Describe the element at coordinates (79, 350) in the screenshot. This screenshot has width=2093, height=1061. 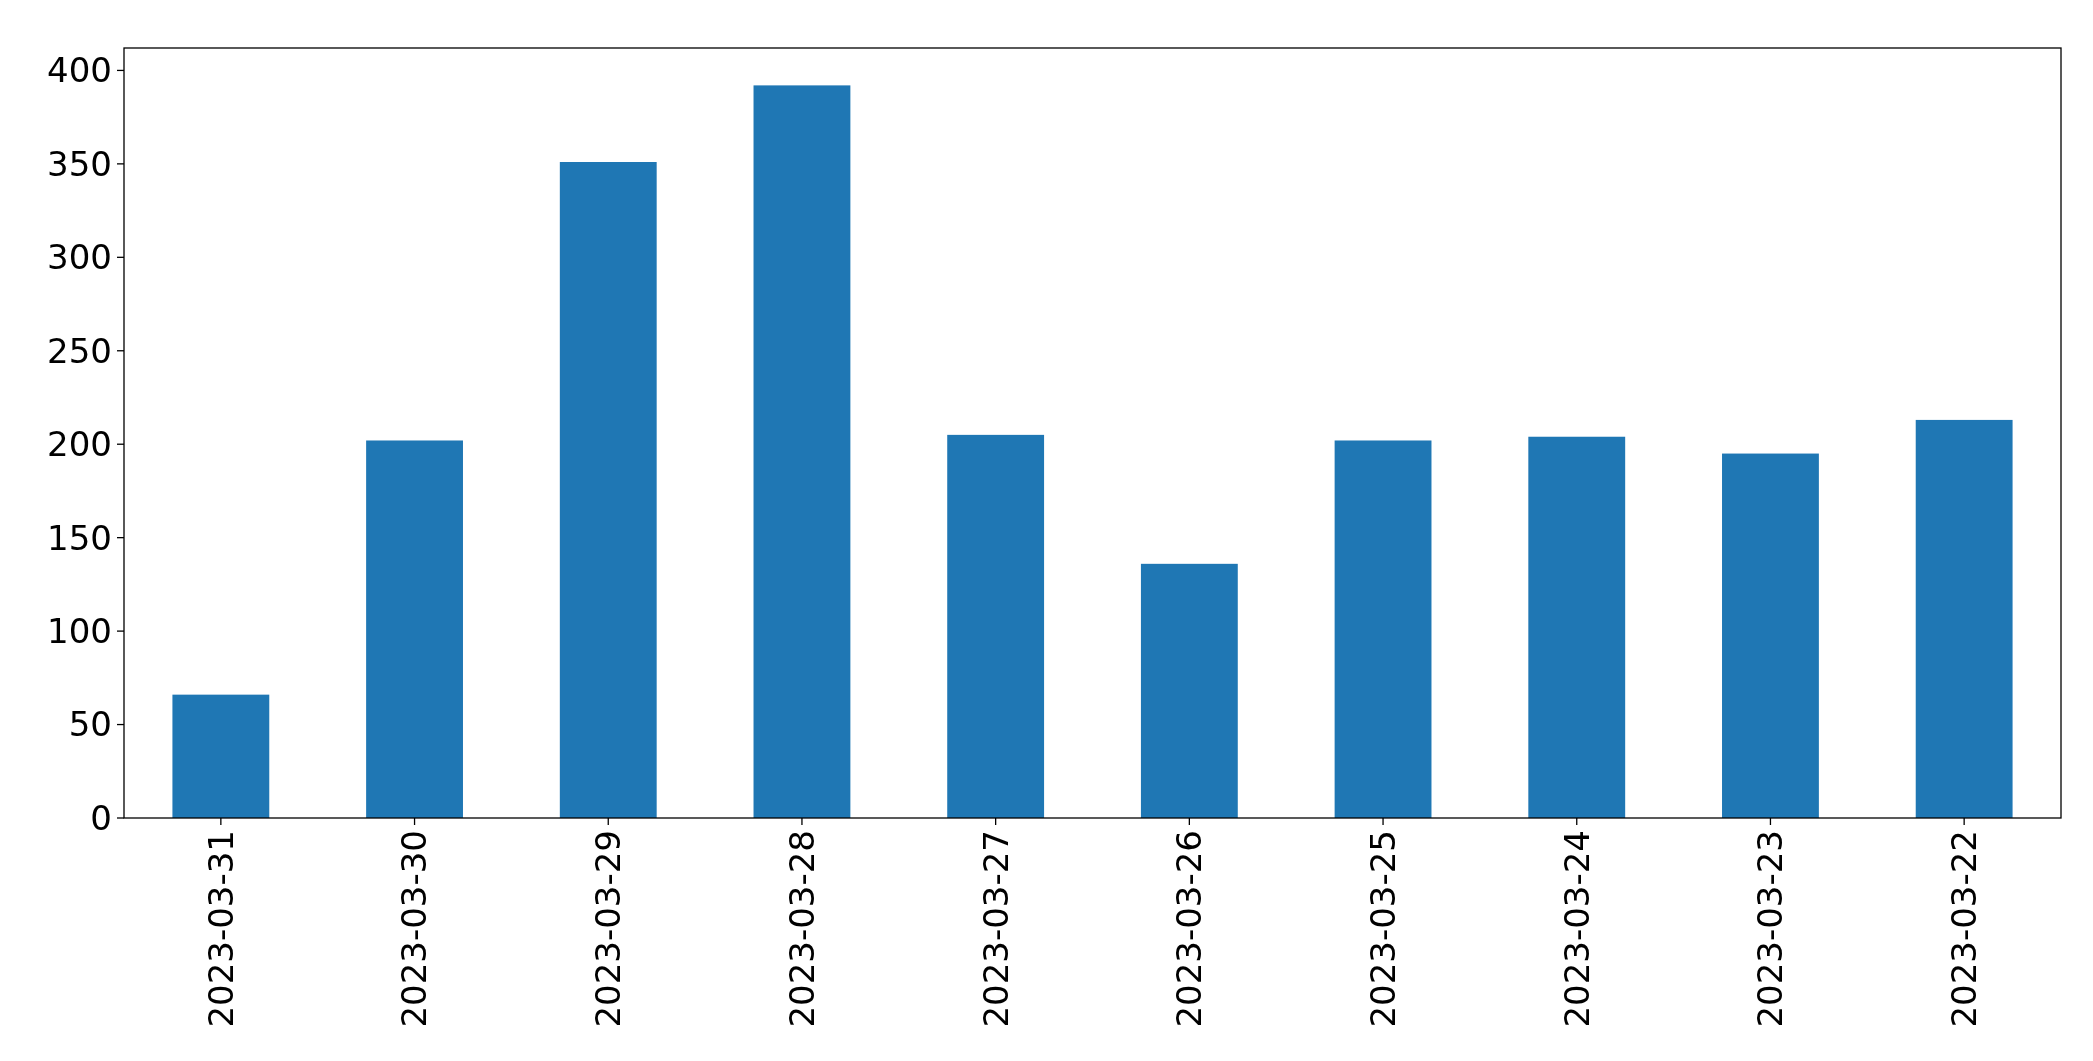
I see `y-tick-label: 250` at that location.